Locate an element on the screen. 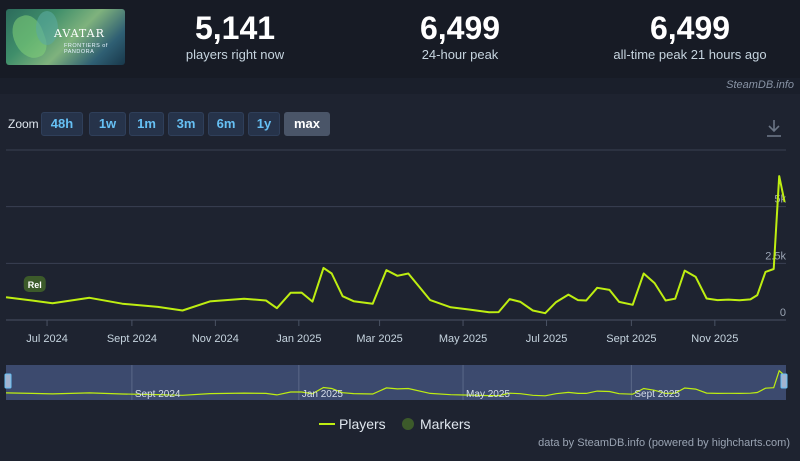  x-tick-label: May 2025 is located at coordinates (463, 339).